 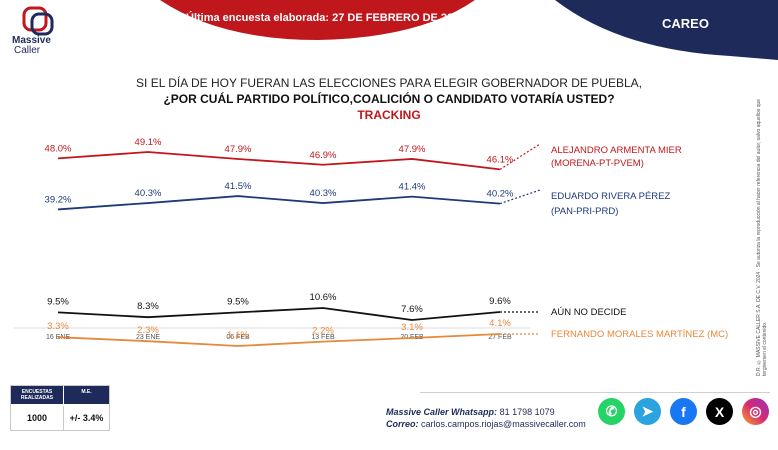 What do you see at coordinates (616, 150) in the screenshot?
I see `series-label: ALEJANDRO ARMENTA MIER` at bounding box center [616, 150].